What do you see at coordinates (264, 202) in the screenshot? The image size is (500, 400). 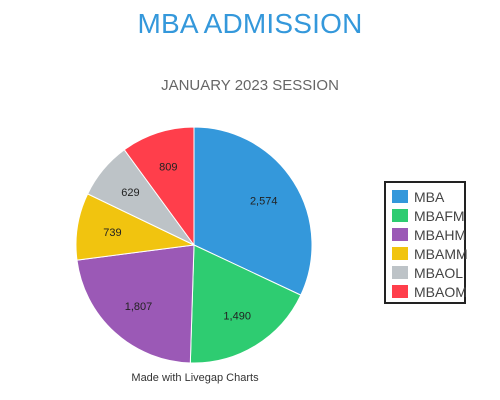 I see `slice-value-label-mba: 2,574` at bounding box center [264, 202].